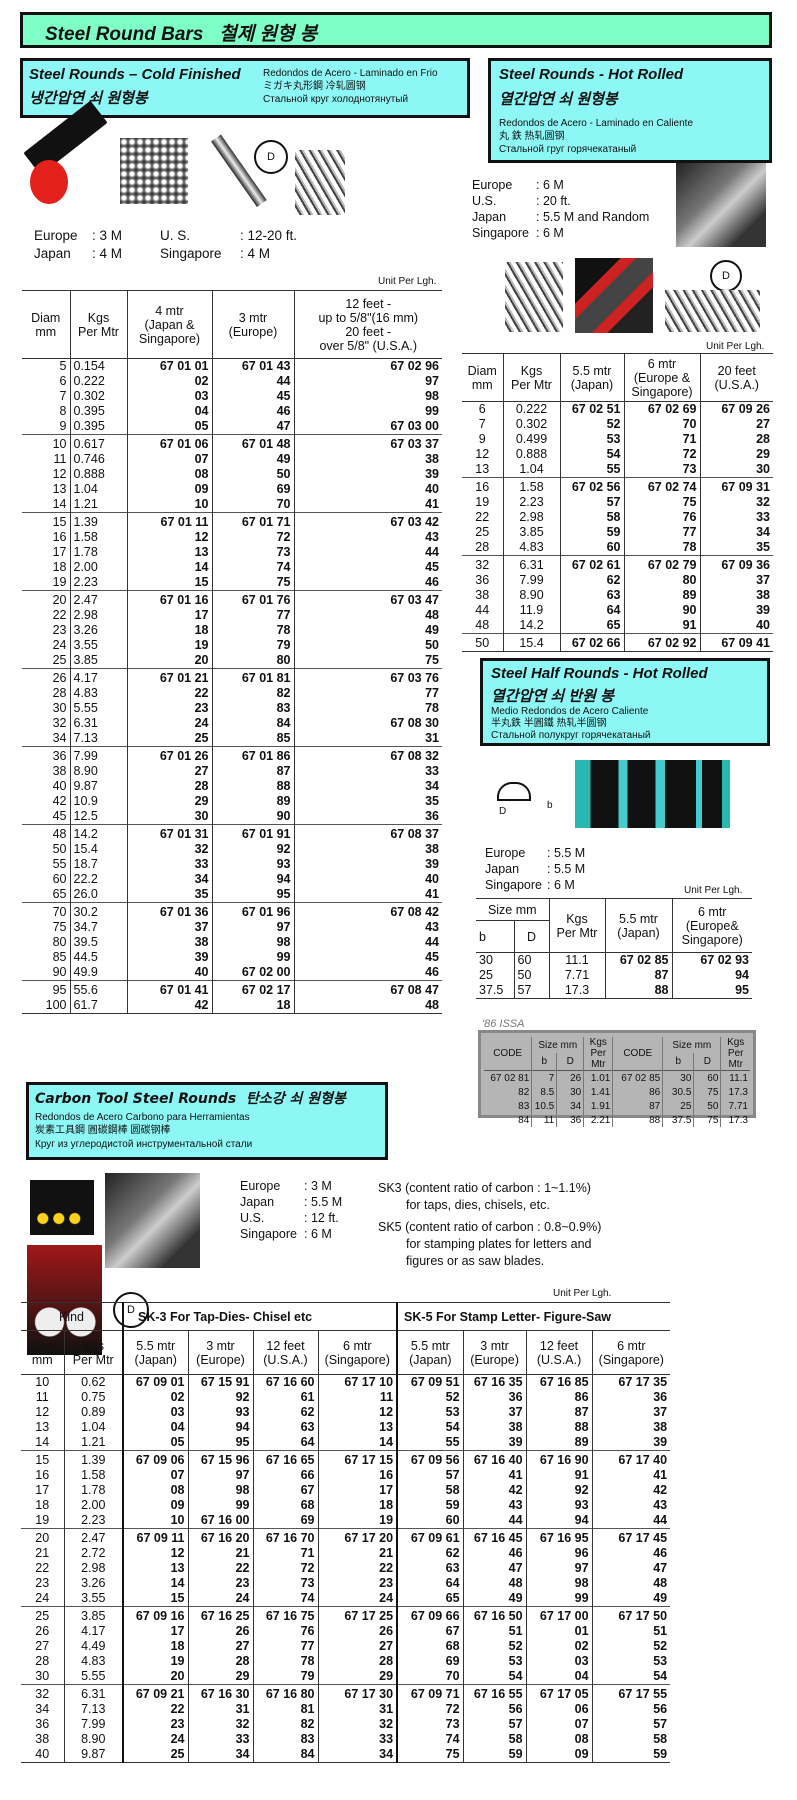 The width and height of the screenshot is (797, 1800). I want to click on table-cell: 0.222, so click(531, 409).